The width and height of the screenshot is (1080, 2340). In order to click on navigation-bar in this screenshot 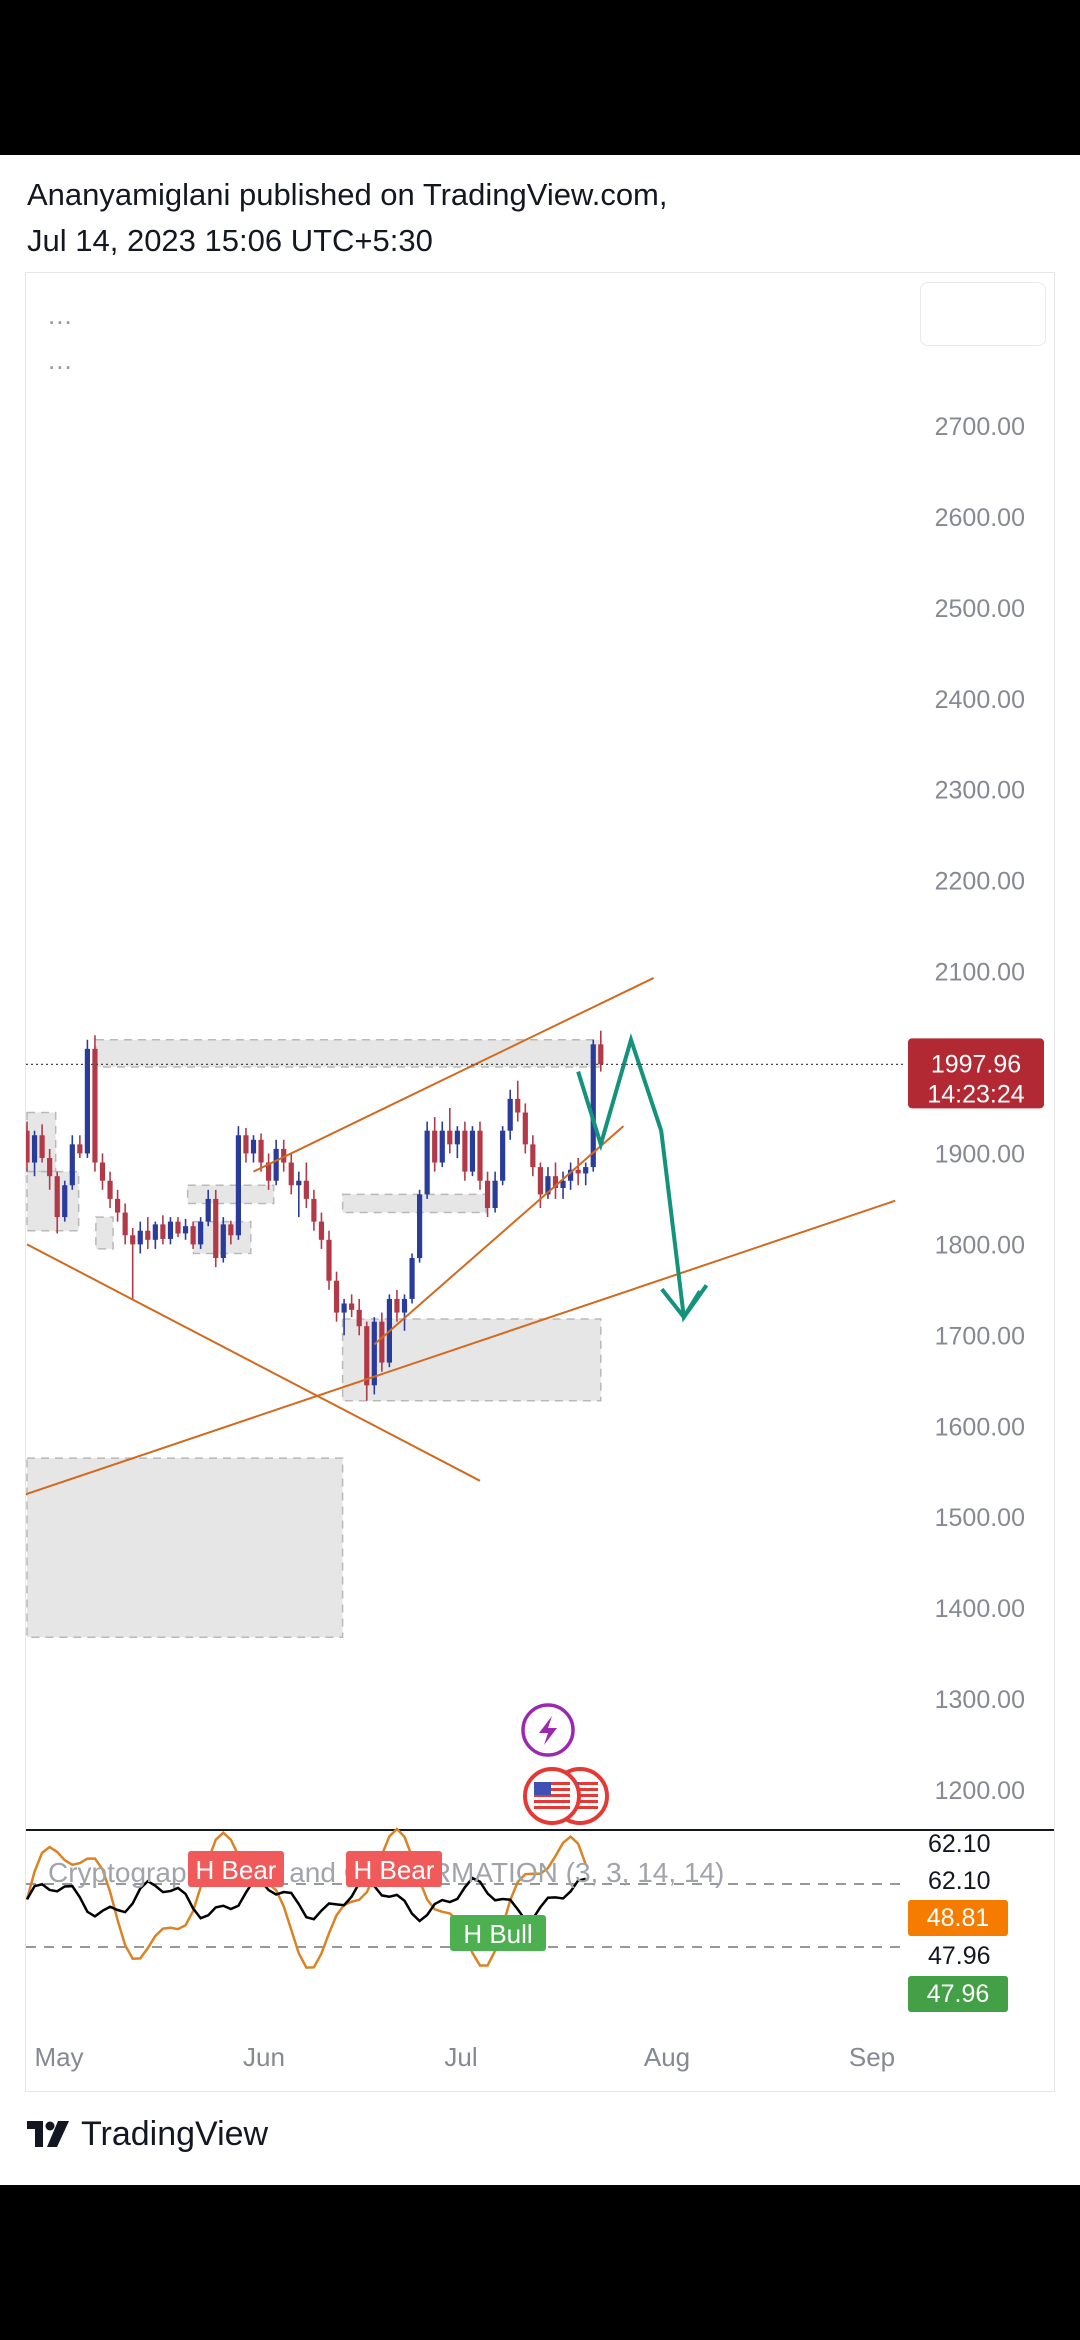, I will do `click(540, 2262)`.